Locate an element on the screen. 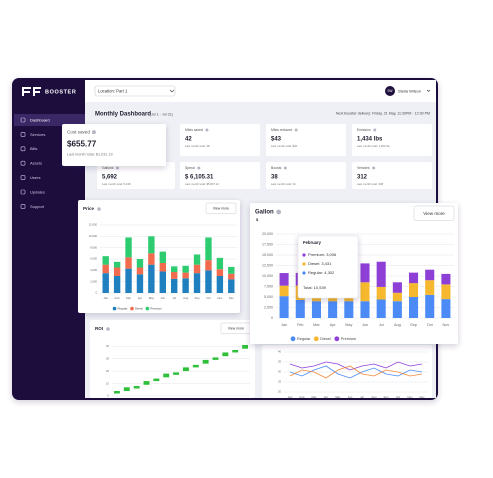 Image resolution: width=493 pixels, height=478 pixels. avatar-initials: SW is located at coordinates (389, 91).